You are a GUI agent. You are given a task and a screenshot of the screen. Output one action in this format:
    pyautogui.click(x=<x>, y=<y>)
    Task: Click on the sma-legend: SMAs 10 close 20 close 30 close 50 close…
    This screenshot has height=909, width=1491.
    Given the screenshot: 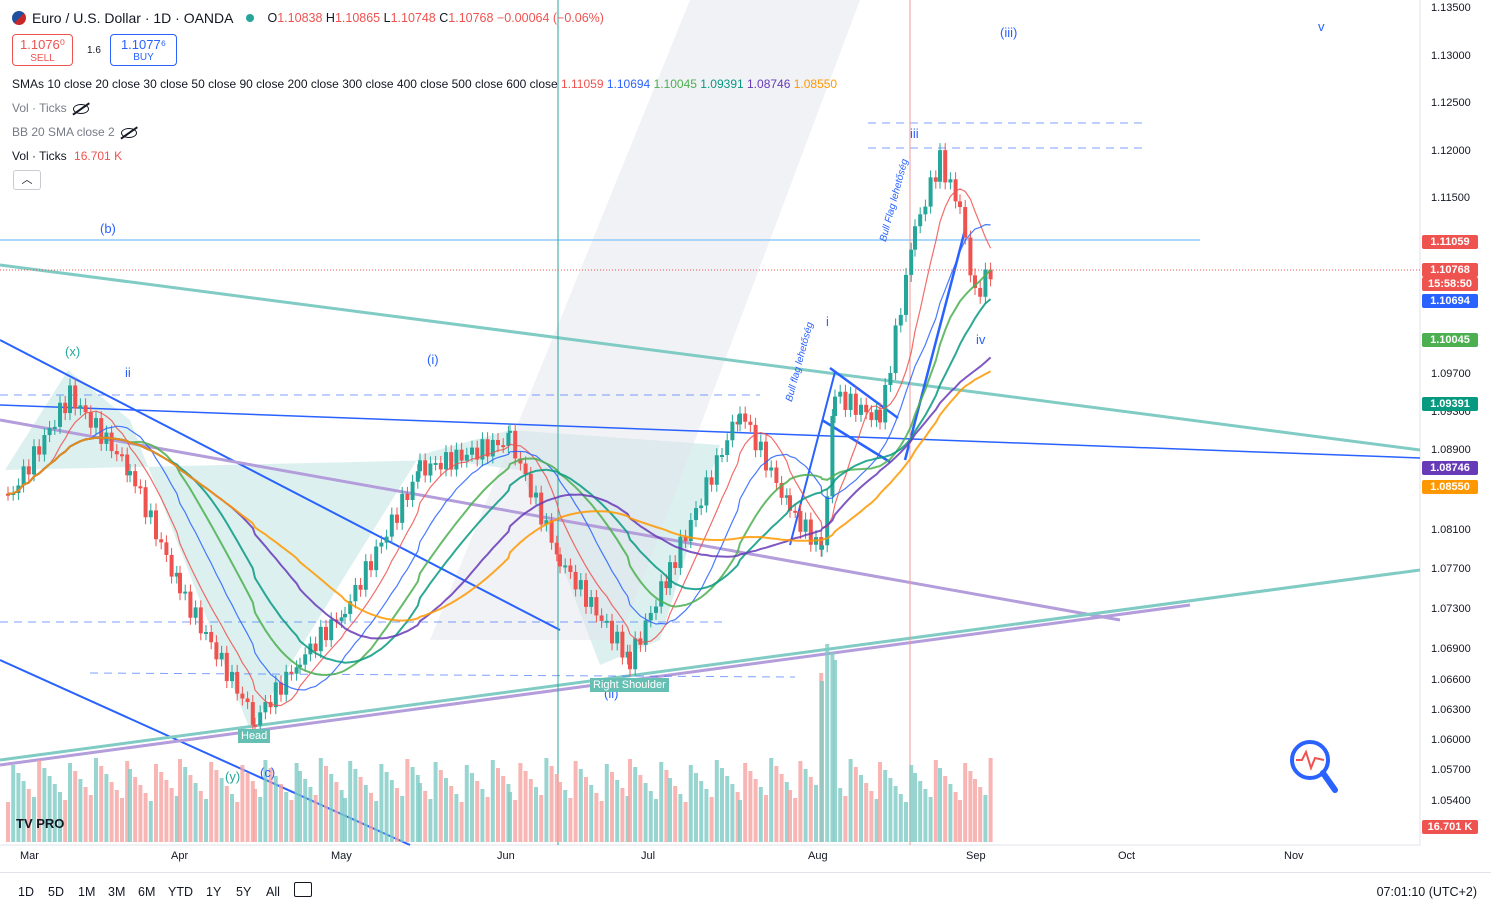 What is the action you would take?
    pyautogui.click(x=425, y=84)
    